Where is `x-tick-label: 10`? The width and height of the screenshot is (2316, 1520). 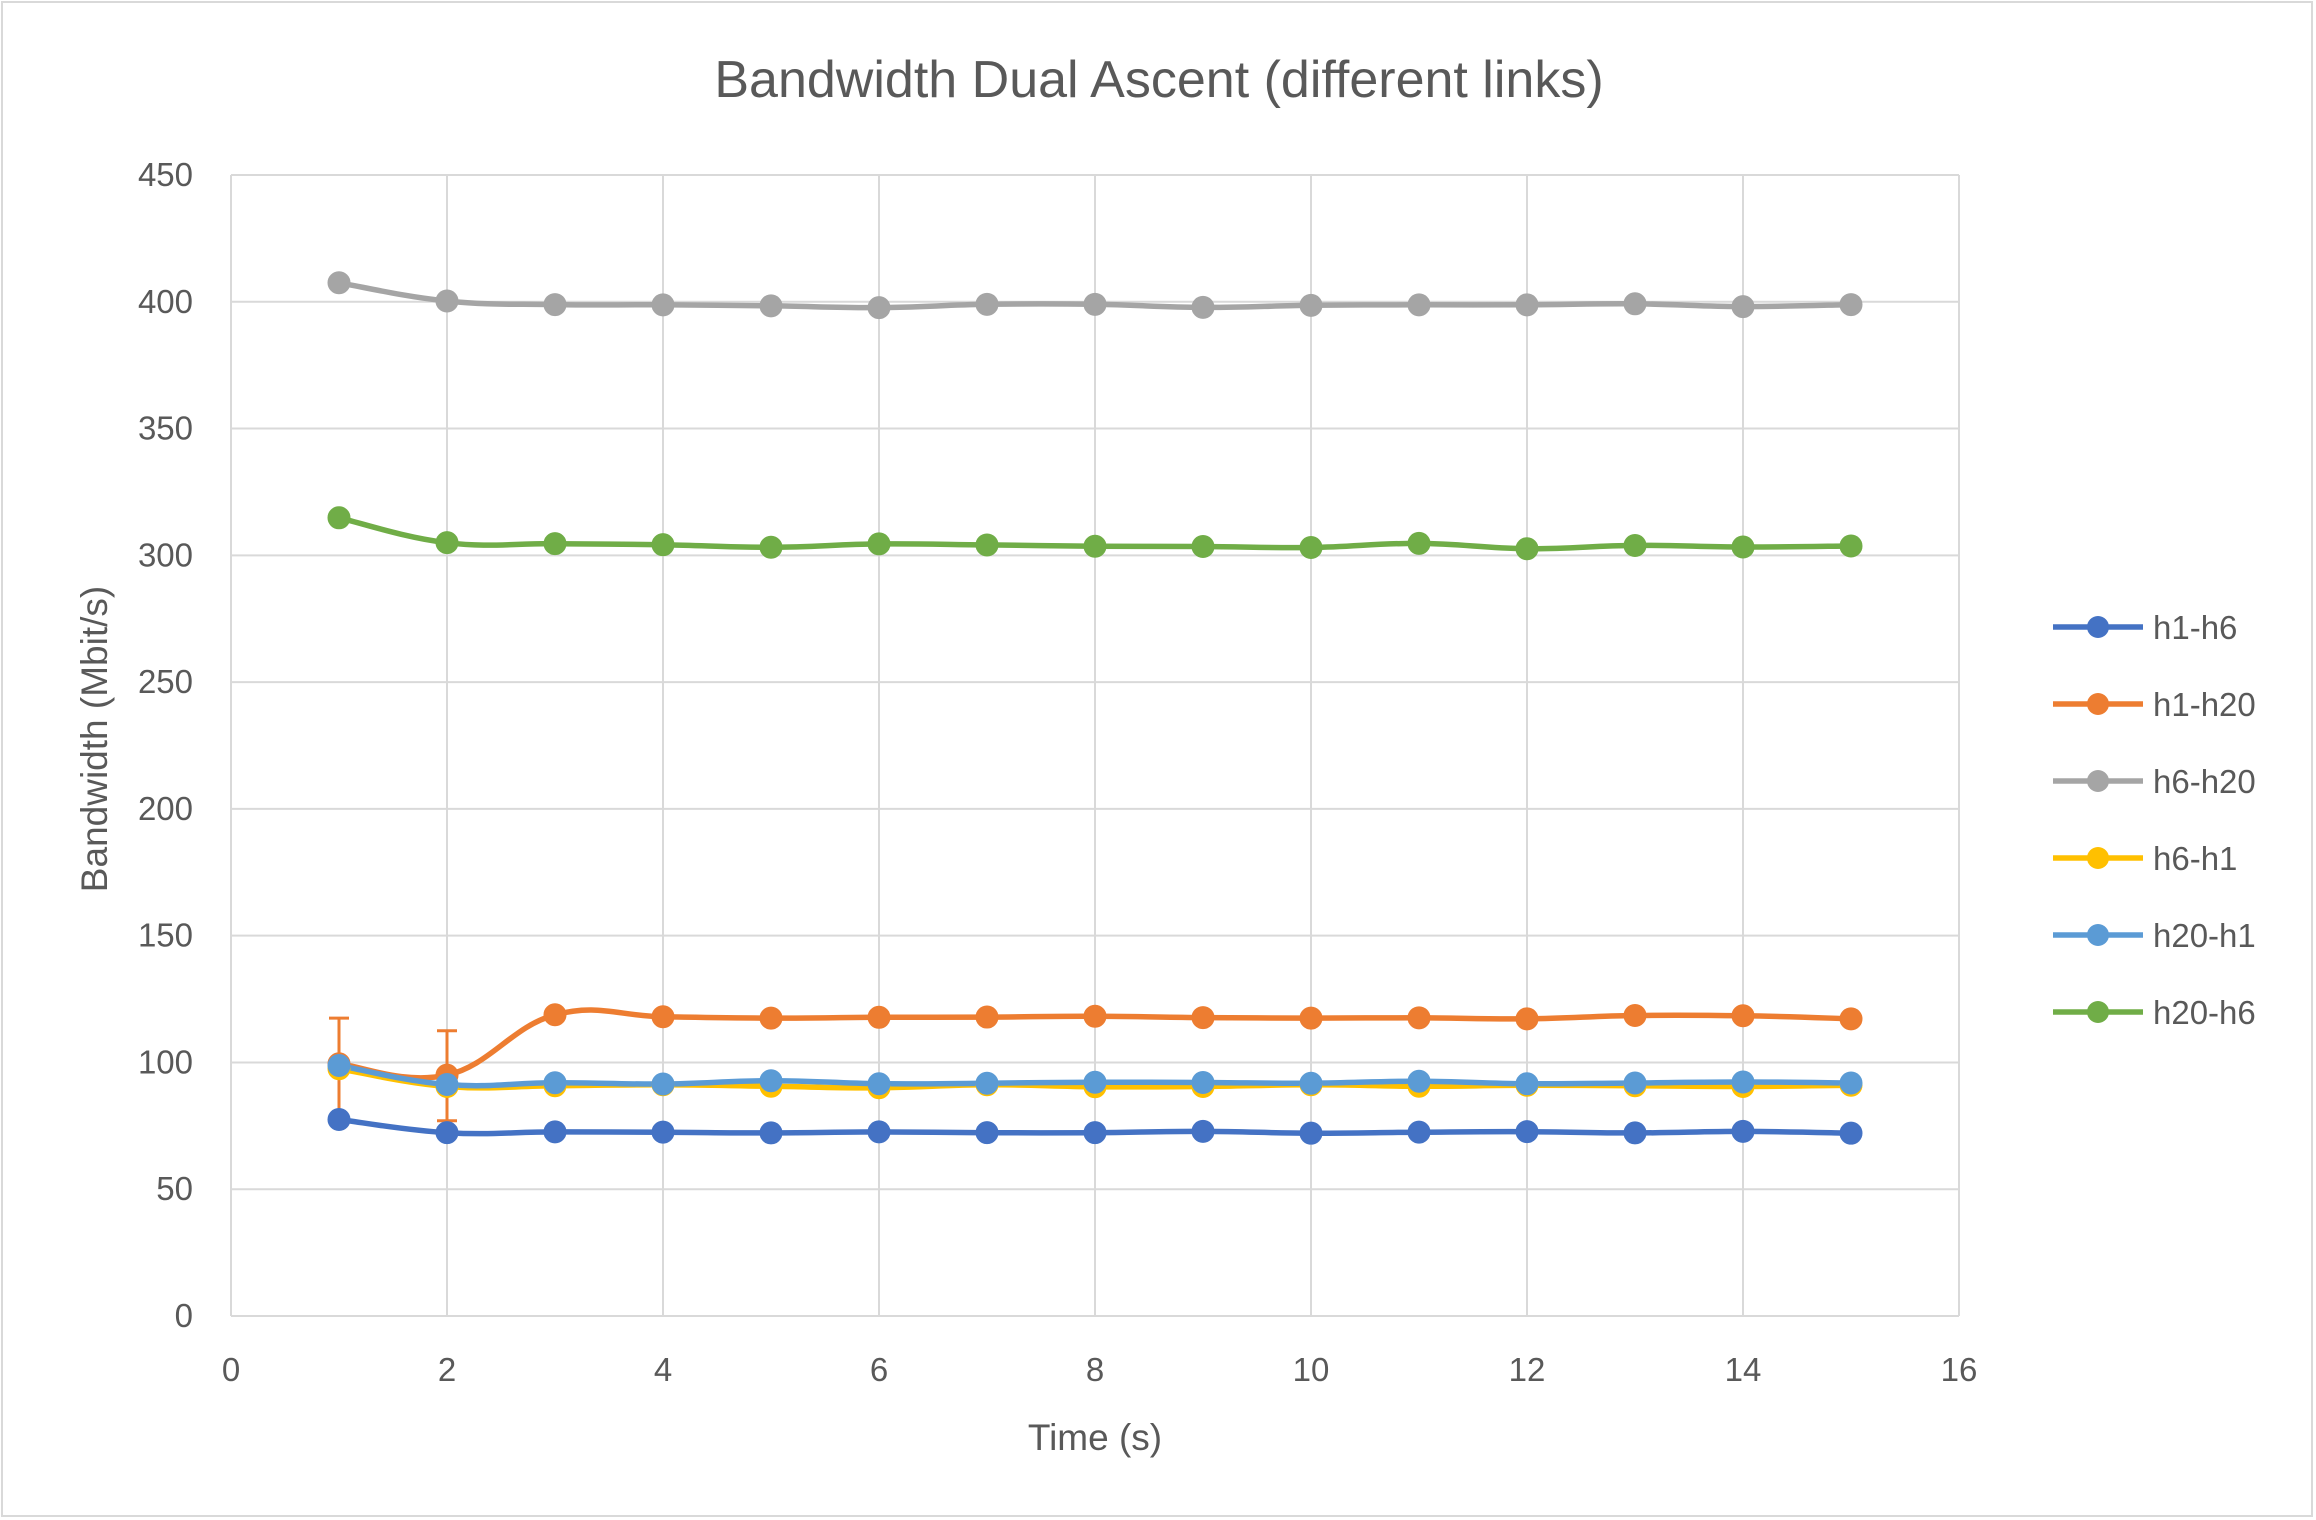
x-tick-label: 10 is located at coordinates (1311, 1369).